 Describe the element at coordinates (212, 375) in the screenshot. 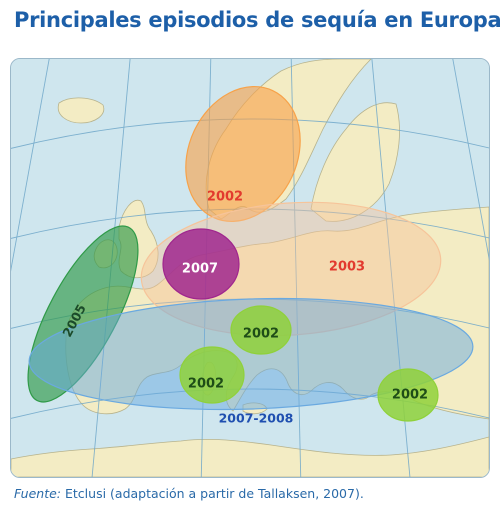

I see `episode-region-tunisia` at that location.